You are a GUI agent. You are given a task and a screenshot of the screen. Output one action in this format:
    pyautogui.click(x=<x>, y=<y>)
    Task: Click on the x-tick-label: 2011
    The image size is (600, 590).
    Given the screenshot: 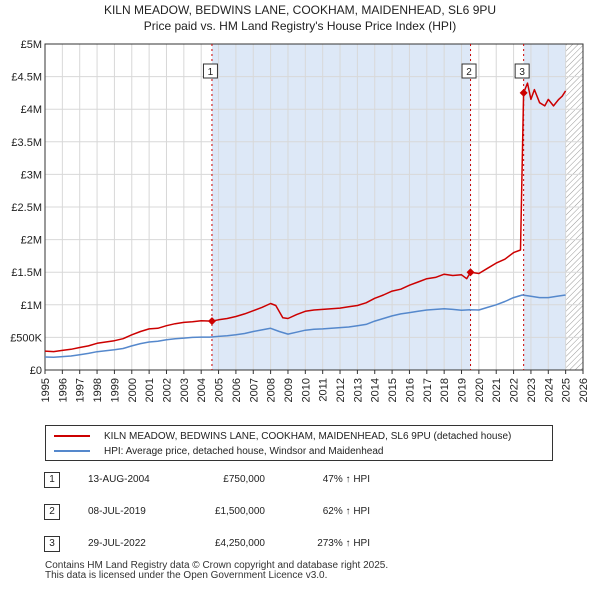 What is the action you would take?
    pyautogui.click(x=324, y=390)
    